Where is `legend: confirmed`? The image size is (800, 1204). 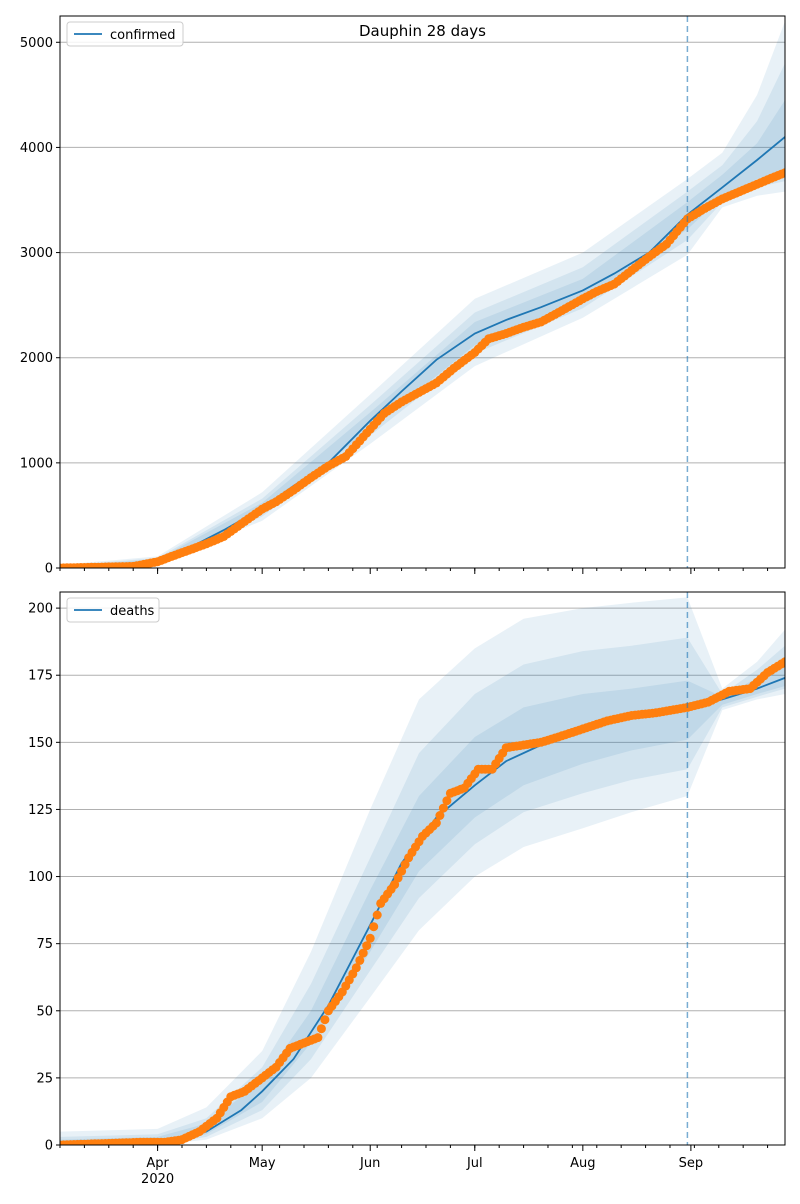 legend: confirmed is located at coordinates (125, 34).